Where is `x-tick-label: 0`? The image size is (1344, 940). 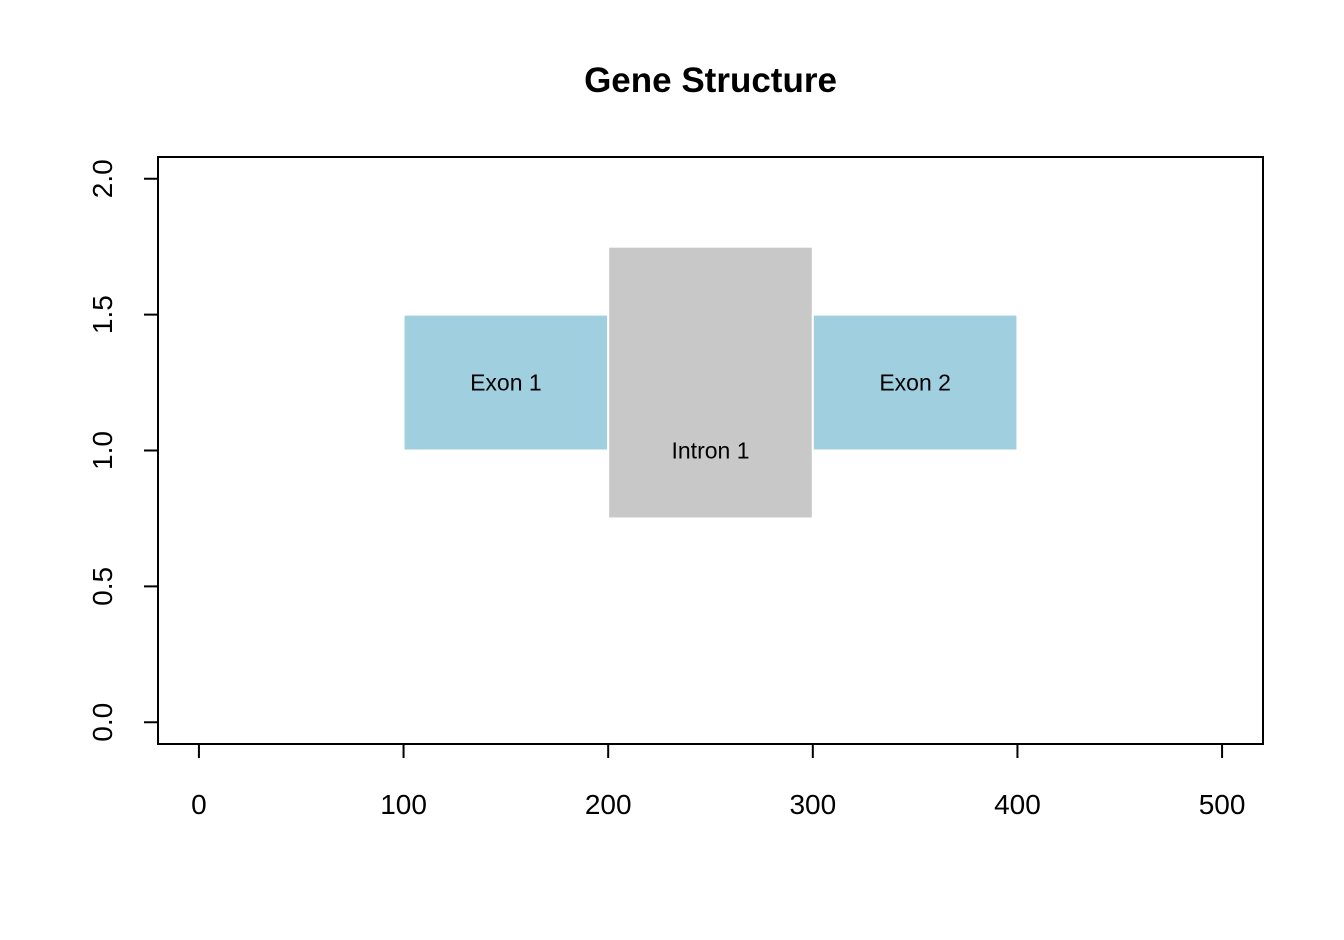 x-tick-label: 0 is located at coordinates (199, 804).